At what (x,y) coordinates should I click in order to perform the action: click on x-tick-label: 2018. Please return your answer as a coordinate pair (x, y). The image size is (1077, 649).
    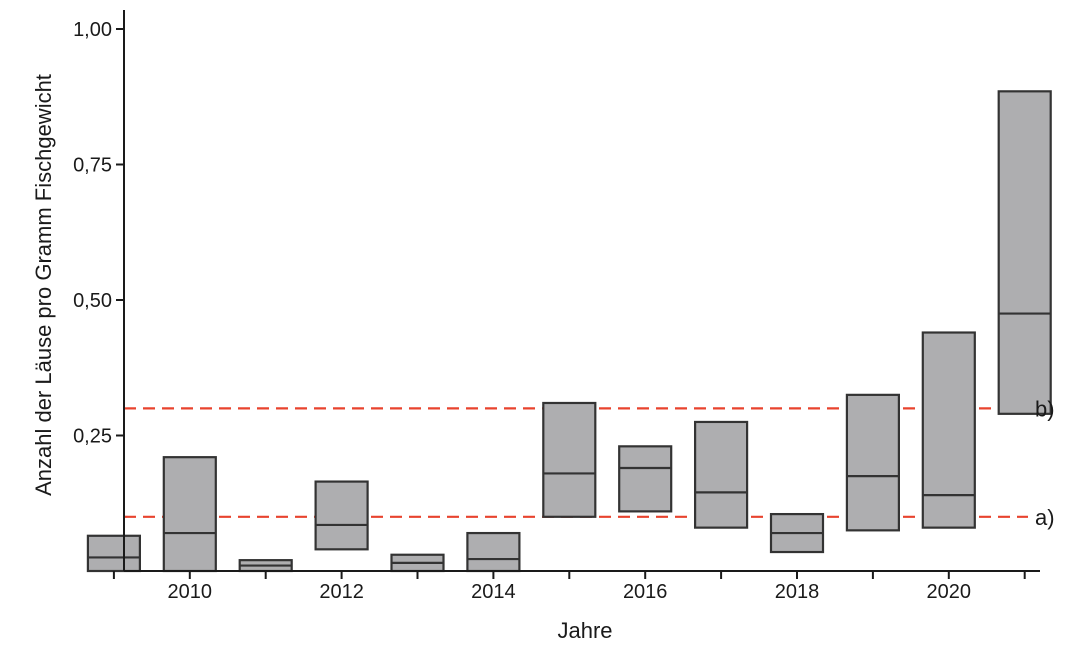
    Looking at the image, I should click on (797, 592).